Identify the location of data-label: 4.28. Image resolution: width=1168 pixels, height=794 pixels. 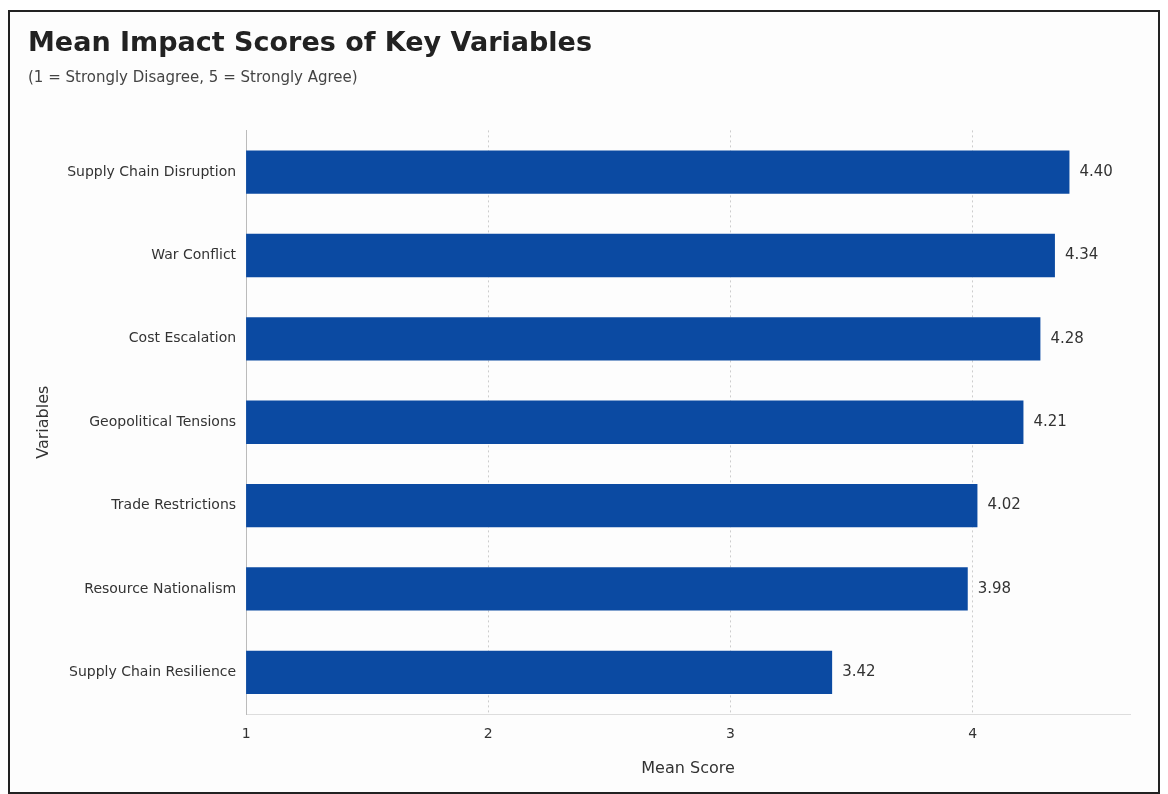
(1067, 337).